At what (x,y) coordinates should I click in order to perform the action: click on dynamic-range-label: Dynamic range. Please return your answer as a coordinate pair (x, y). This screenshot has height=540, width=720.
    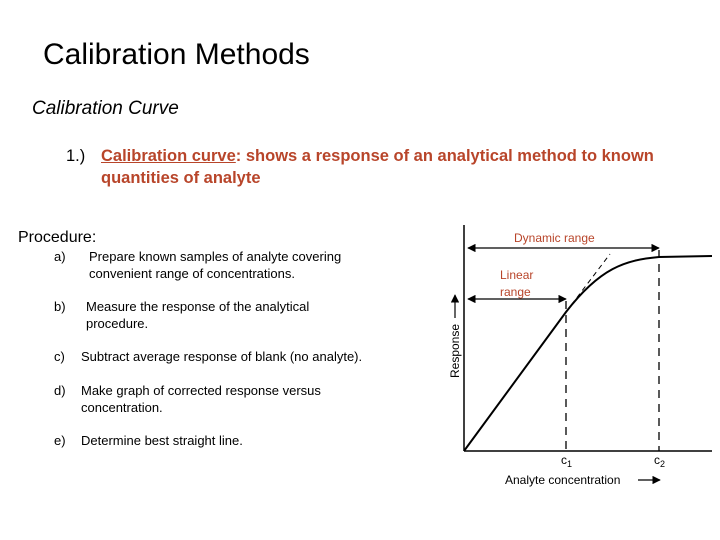
    Looking at the image, I should click on (554, 238).